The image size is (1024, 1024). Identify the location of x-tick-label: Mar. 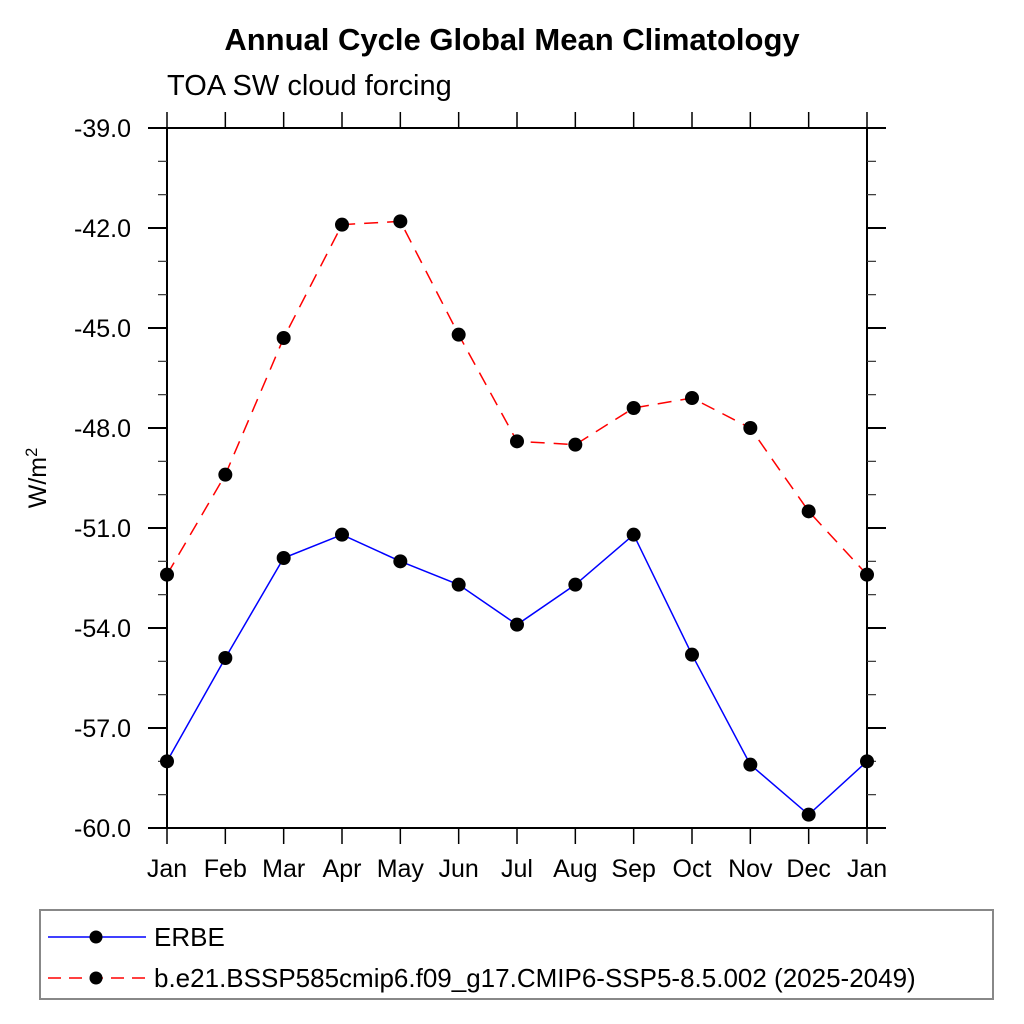
(283, 869).